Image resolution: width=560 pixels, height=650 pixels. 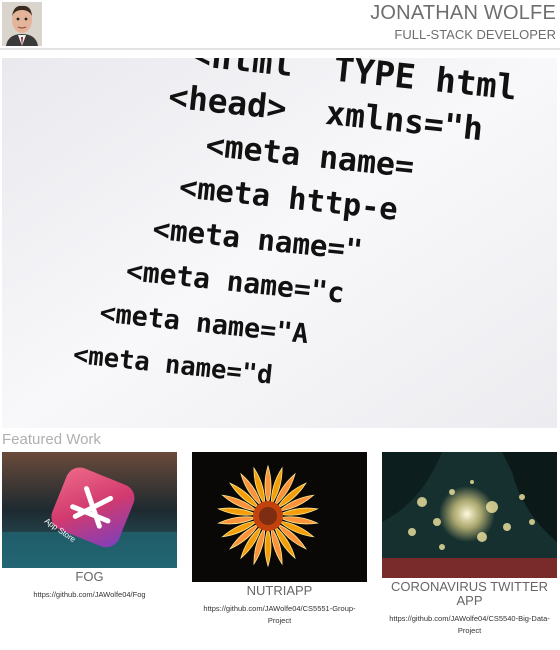 I want to click on project-link: https://github.com/JAWolfe04/Fog, so click(x=89, y=594).